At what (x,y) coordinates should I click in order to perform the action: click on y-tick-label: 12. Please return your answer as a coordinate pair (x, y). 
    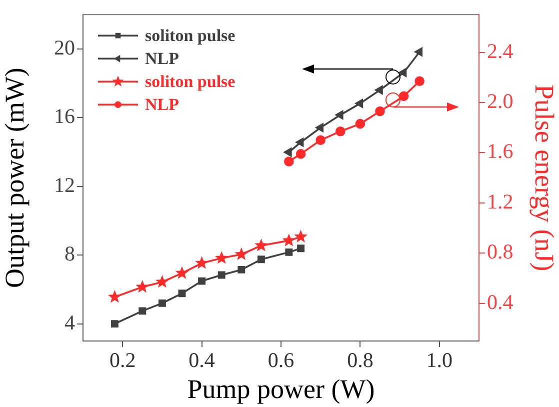
    Looking at the image, I should click on (64, 184).